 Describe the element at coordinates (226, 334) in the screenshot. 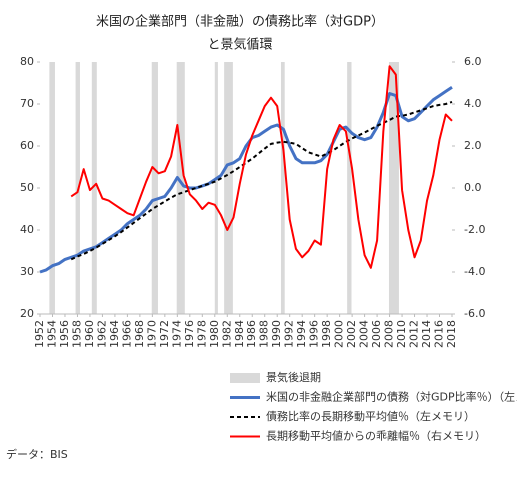

I see `x-tick-label: 1982` at that location.